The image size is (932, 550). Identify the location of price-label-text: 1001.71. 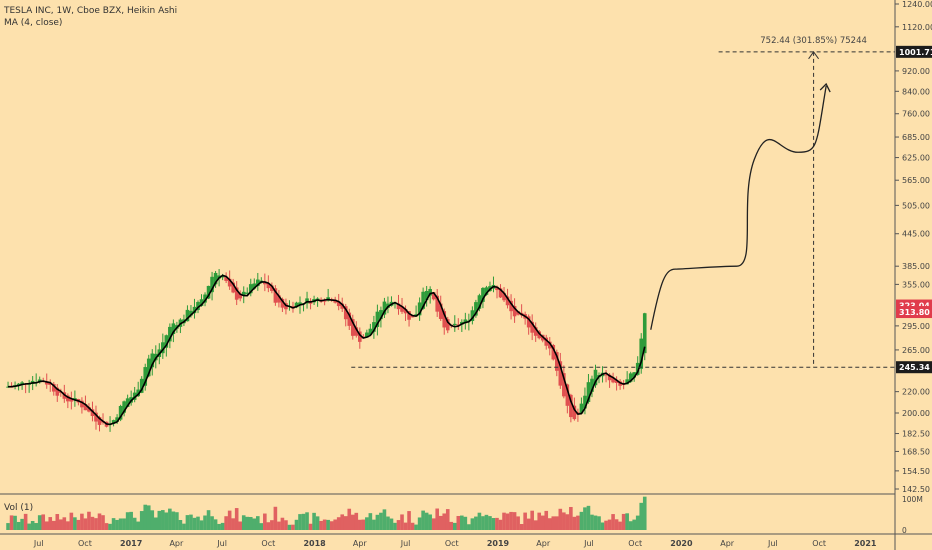
(915, 52).